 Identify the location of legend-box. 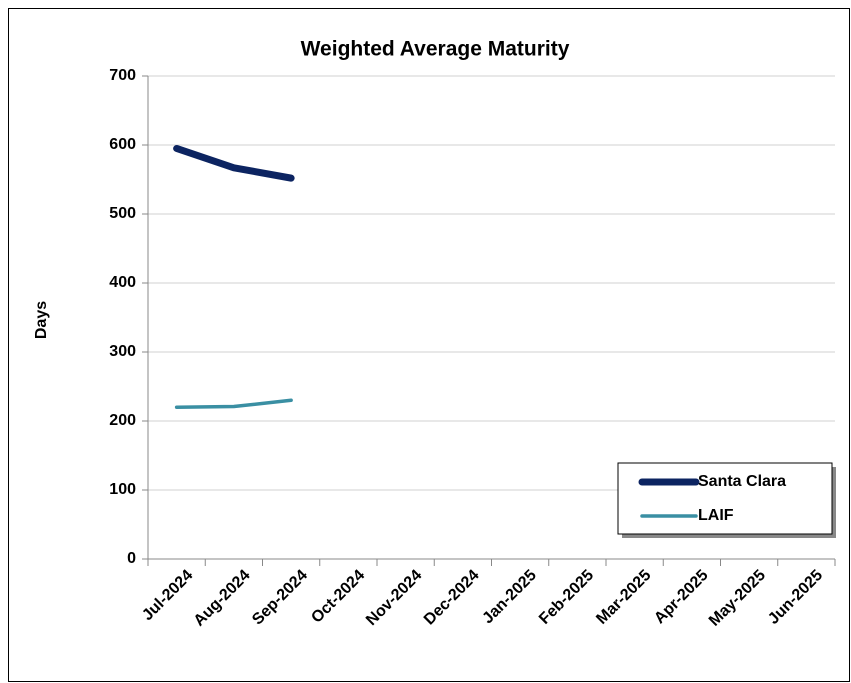
(725, 498).